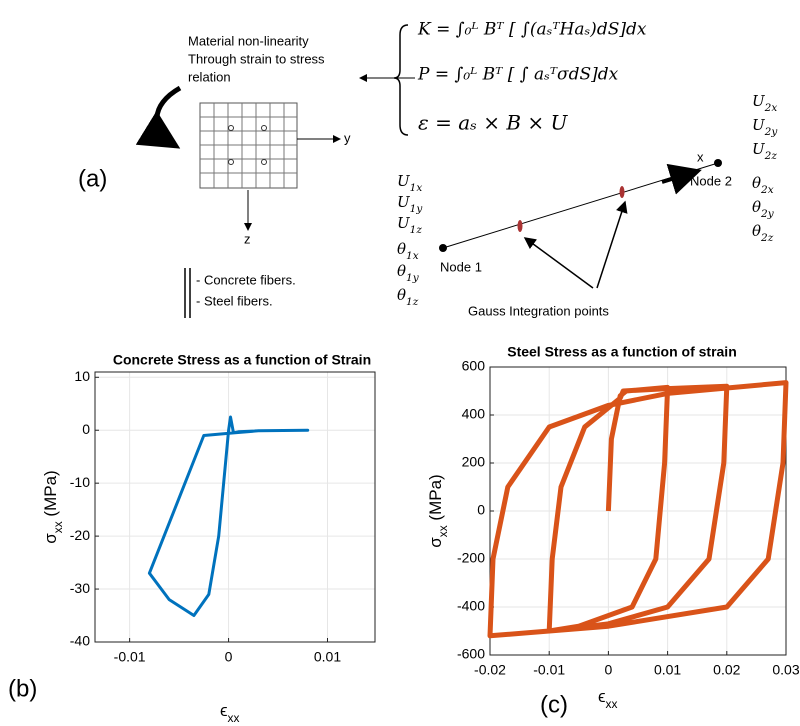  I want to click on y-tick-label: -400, so click(471, 606).